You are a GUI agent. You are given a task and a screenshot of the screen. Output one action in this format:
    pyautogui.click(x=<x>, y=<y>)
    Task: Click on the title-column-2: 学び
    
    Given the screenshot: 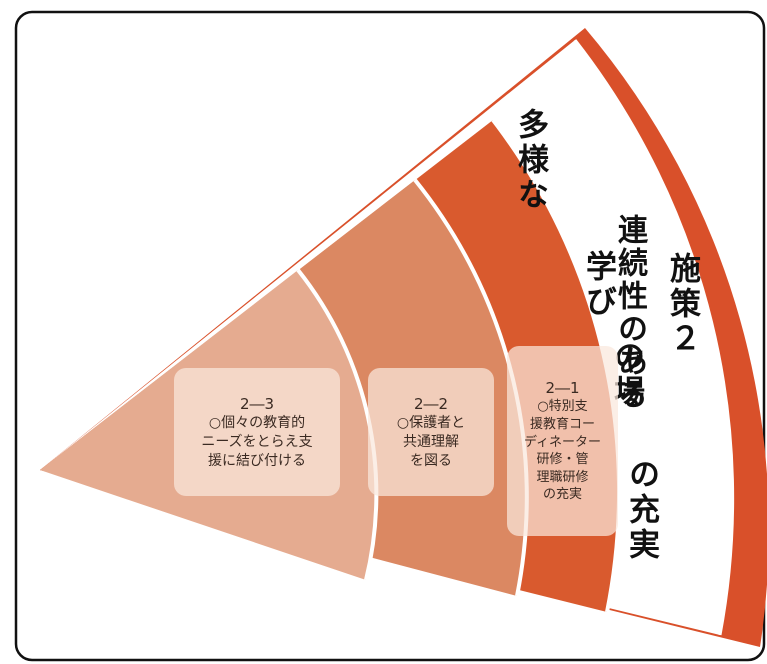 What is the action you would take?
    pyautogui.click(x=598, y=285)
    